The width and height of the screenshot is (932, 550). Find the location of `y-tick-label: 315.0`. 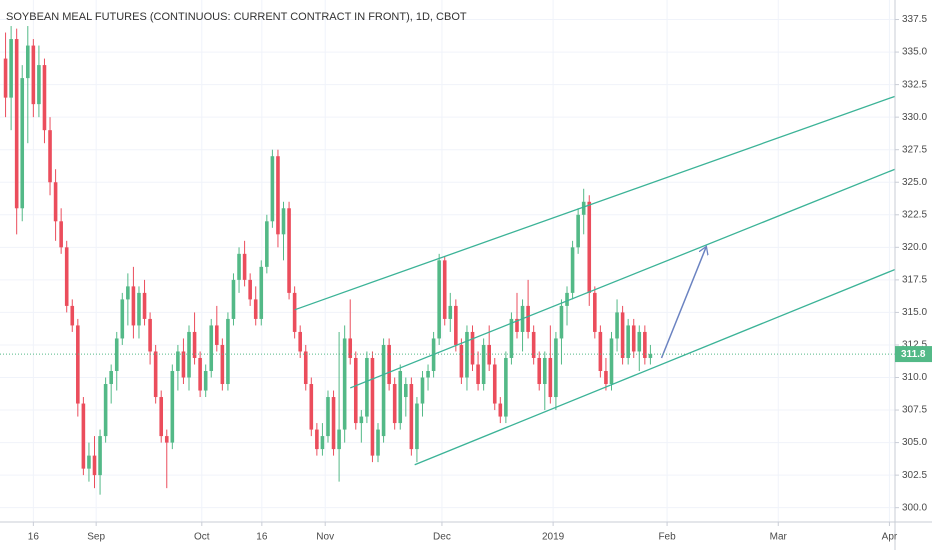

y-tick-label: 315.0 is located at coordinates (914, 312).